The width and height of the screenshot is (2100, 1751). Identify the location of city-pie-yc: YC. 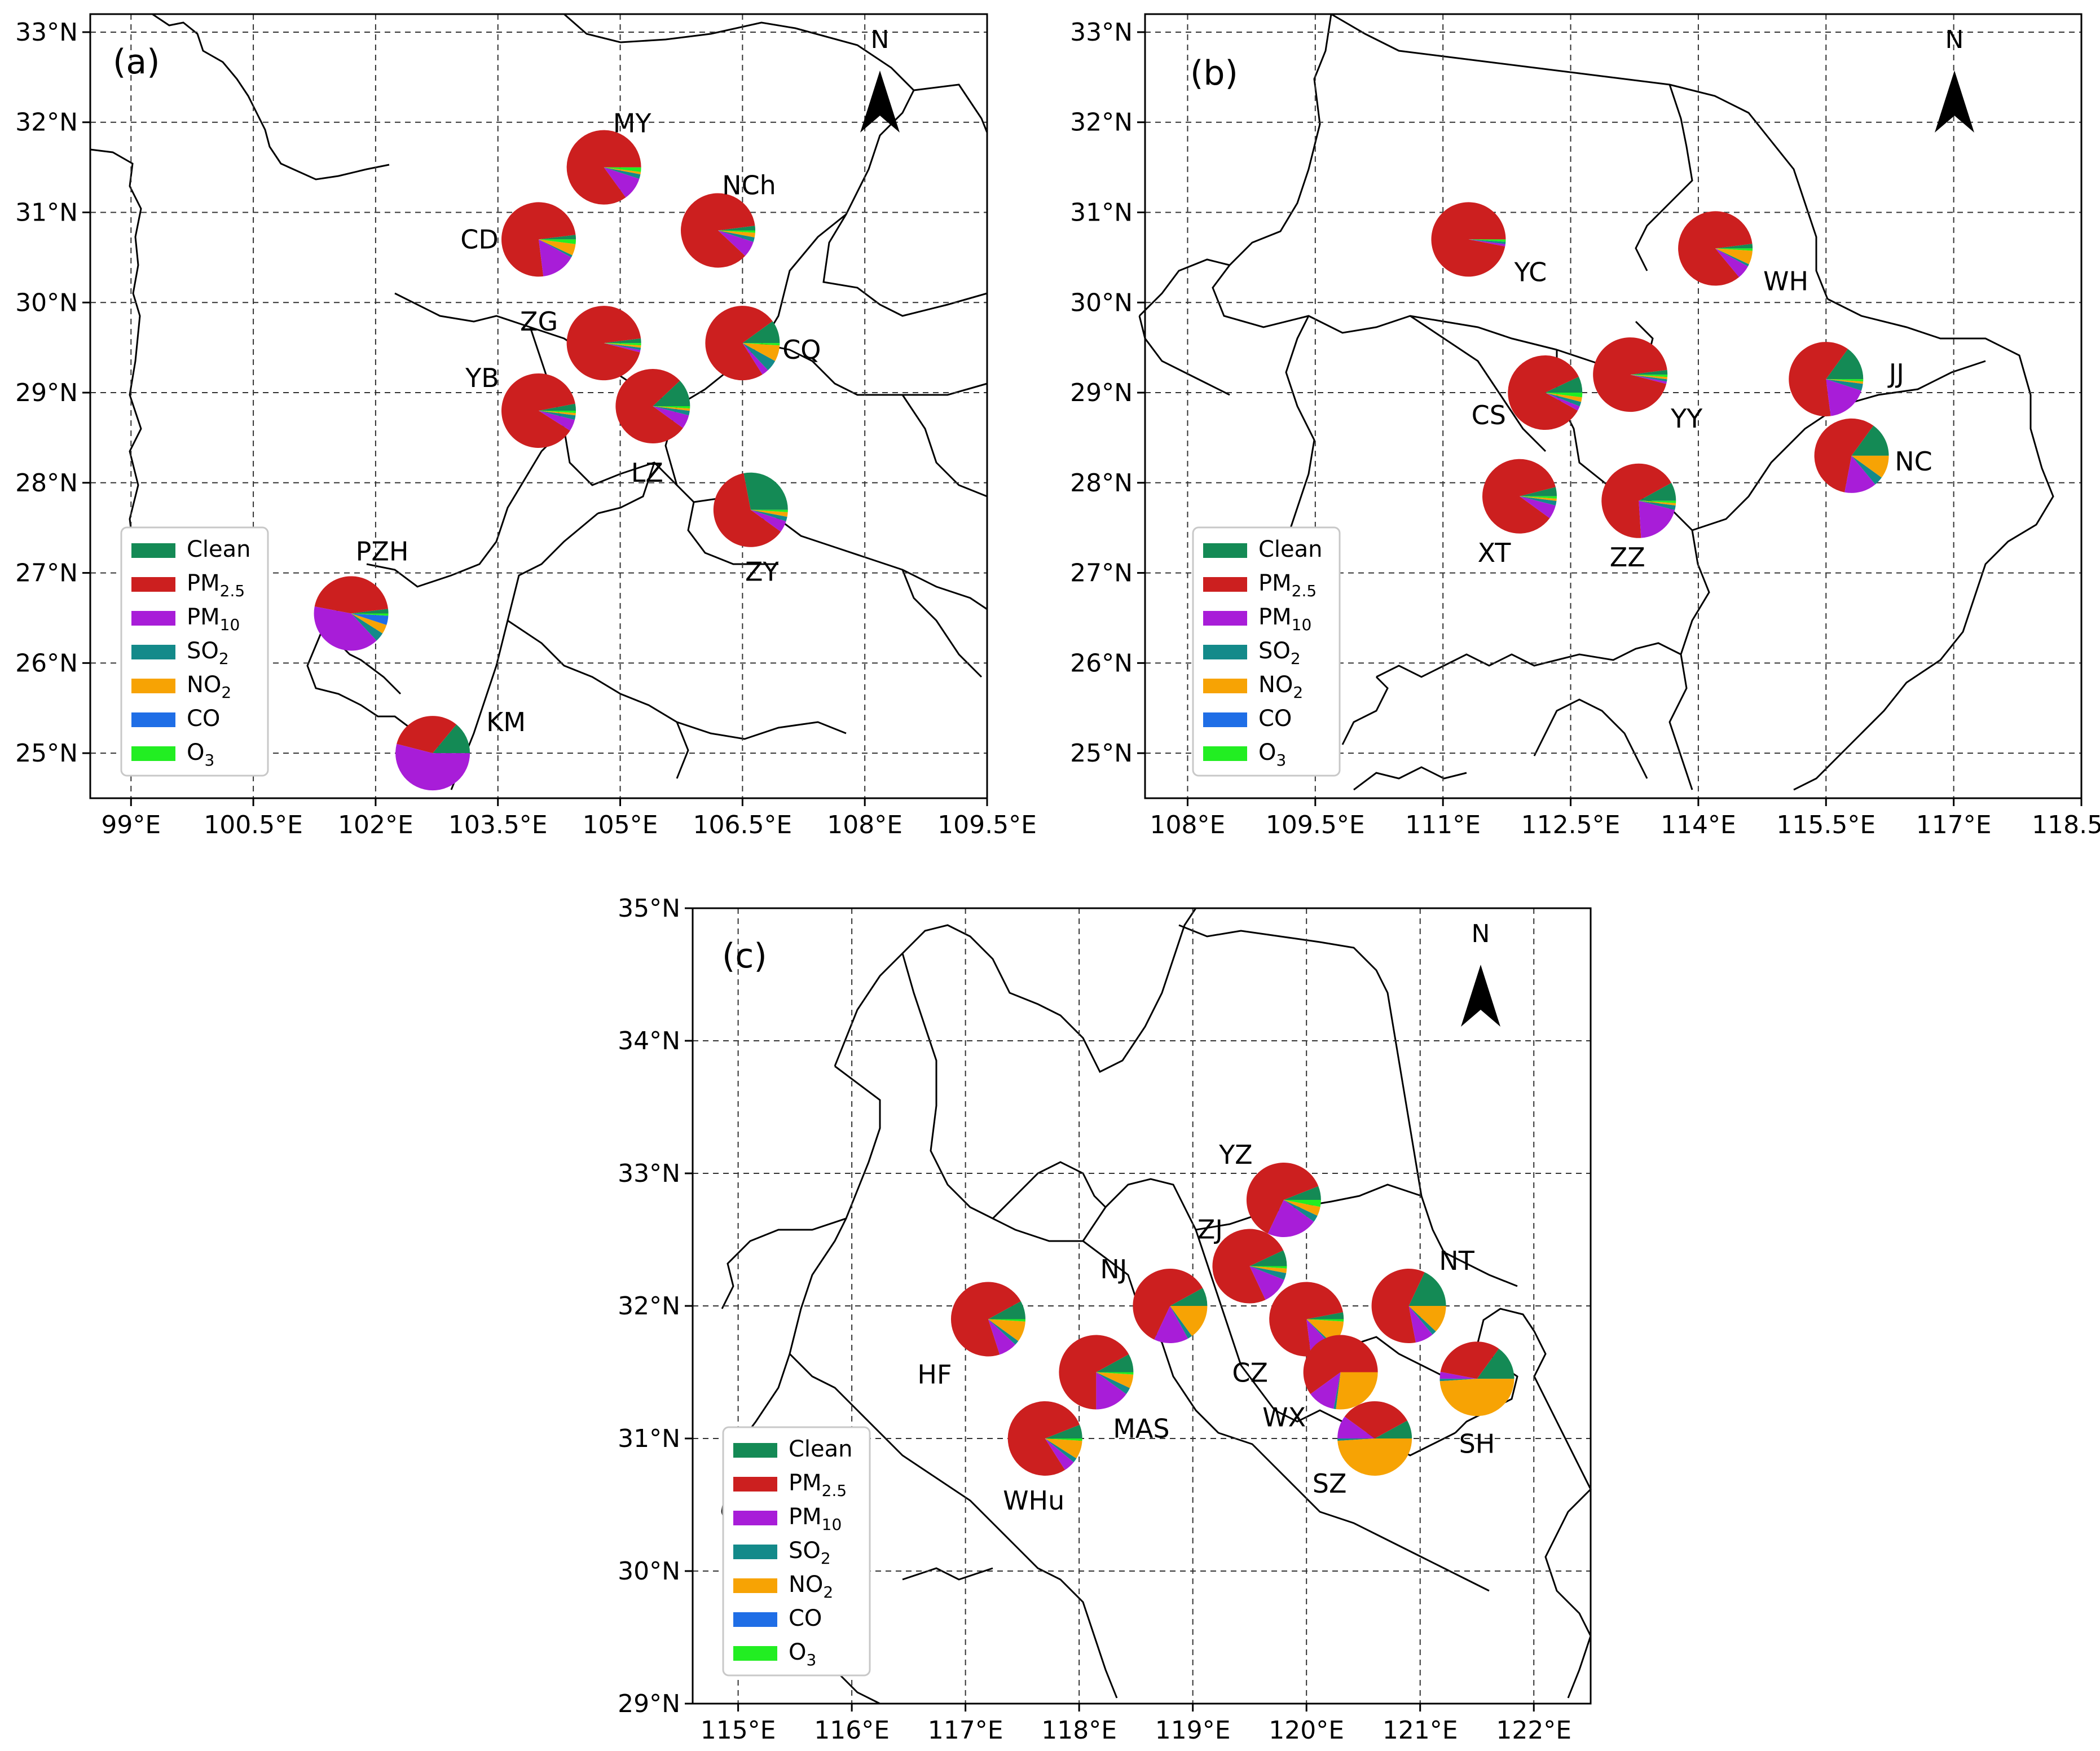
(1489, 244).